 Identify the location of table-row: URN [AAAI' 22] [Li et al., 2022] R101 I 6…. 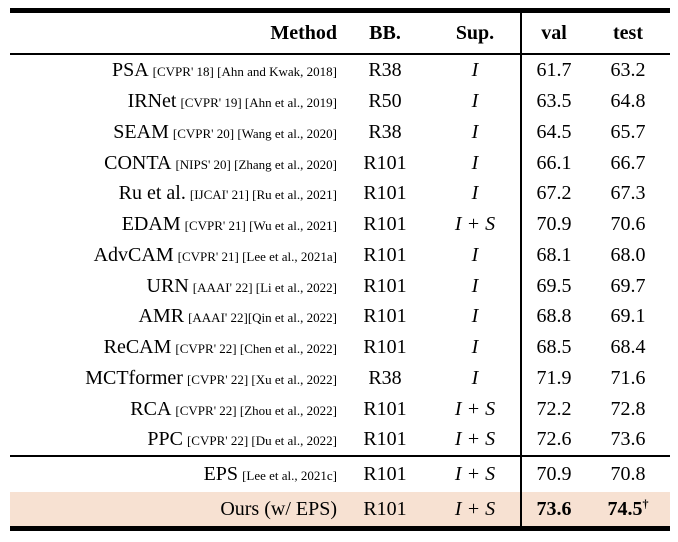
(340, 285).